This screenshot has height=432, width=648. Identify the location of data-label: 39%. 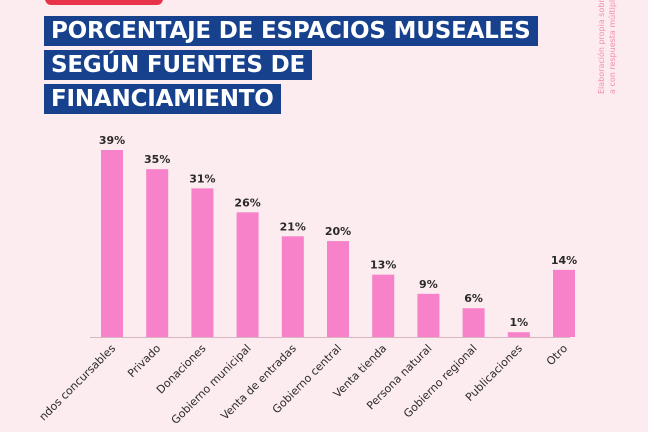
(112, 140).